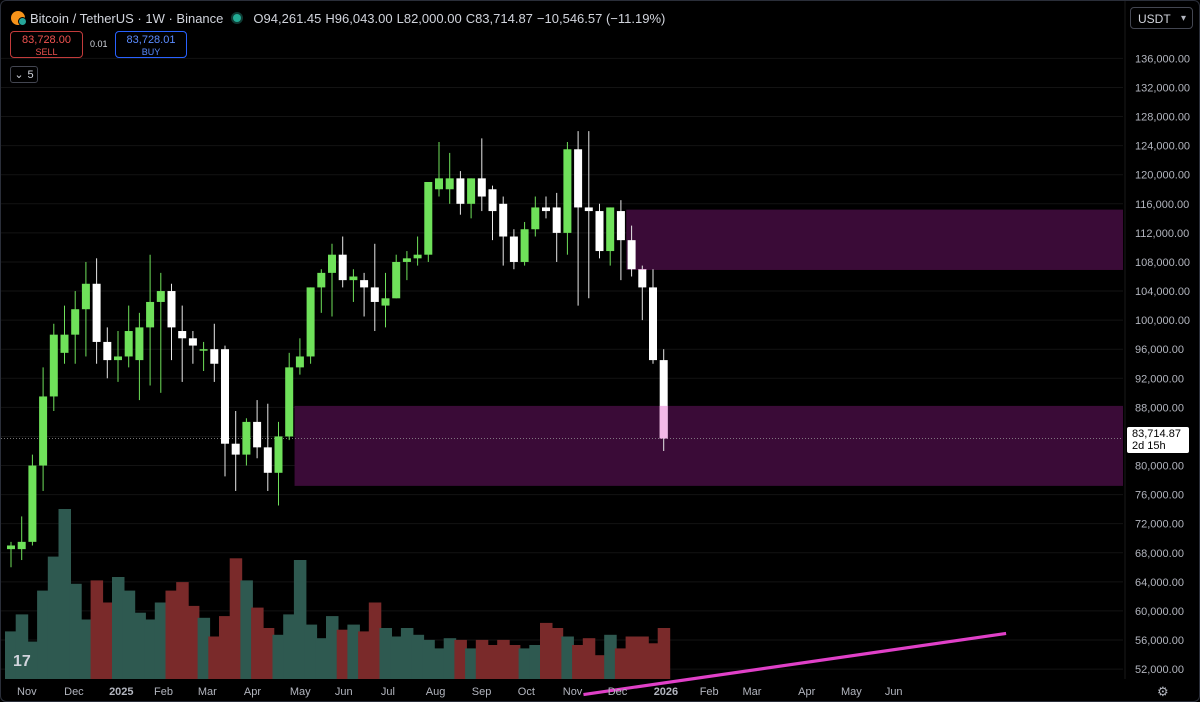 The height and width of the screenshot is (702, 1200). What do you see at coordinates (1149, 446) in the screenshot?
I see `bar-countdown: 2d 15h` at bounding box center [1149, 446].